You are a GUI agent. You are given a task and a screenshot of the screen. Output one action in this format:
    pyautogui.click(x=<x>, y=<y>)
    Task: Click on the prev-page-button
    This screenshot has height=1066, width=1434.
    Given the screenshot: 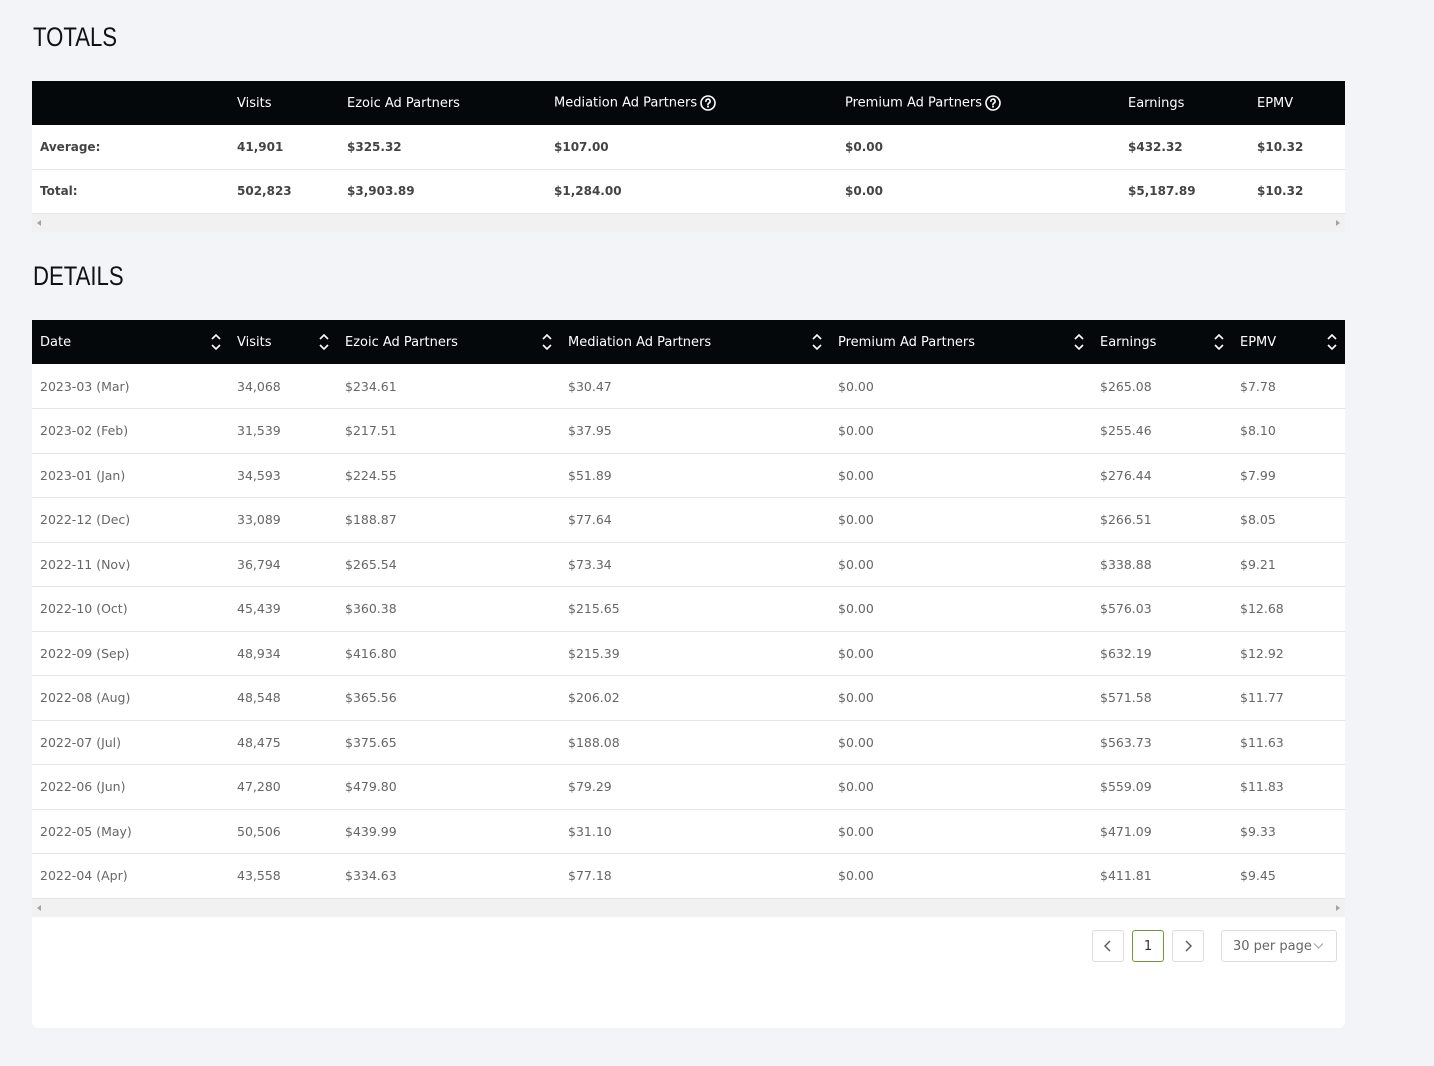 What is the action you would take?
    pyautogui.click(x=1108, y=946)
    